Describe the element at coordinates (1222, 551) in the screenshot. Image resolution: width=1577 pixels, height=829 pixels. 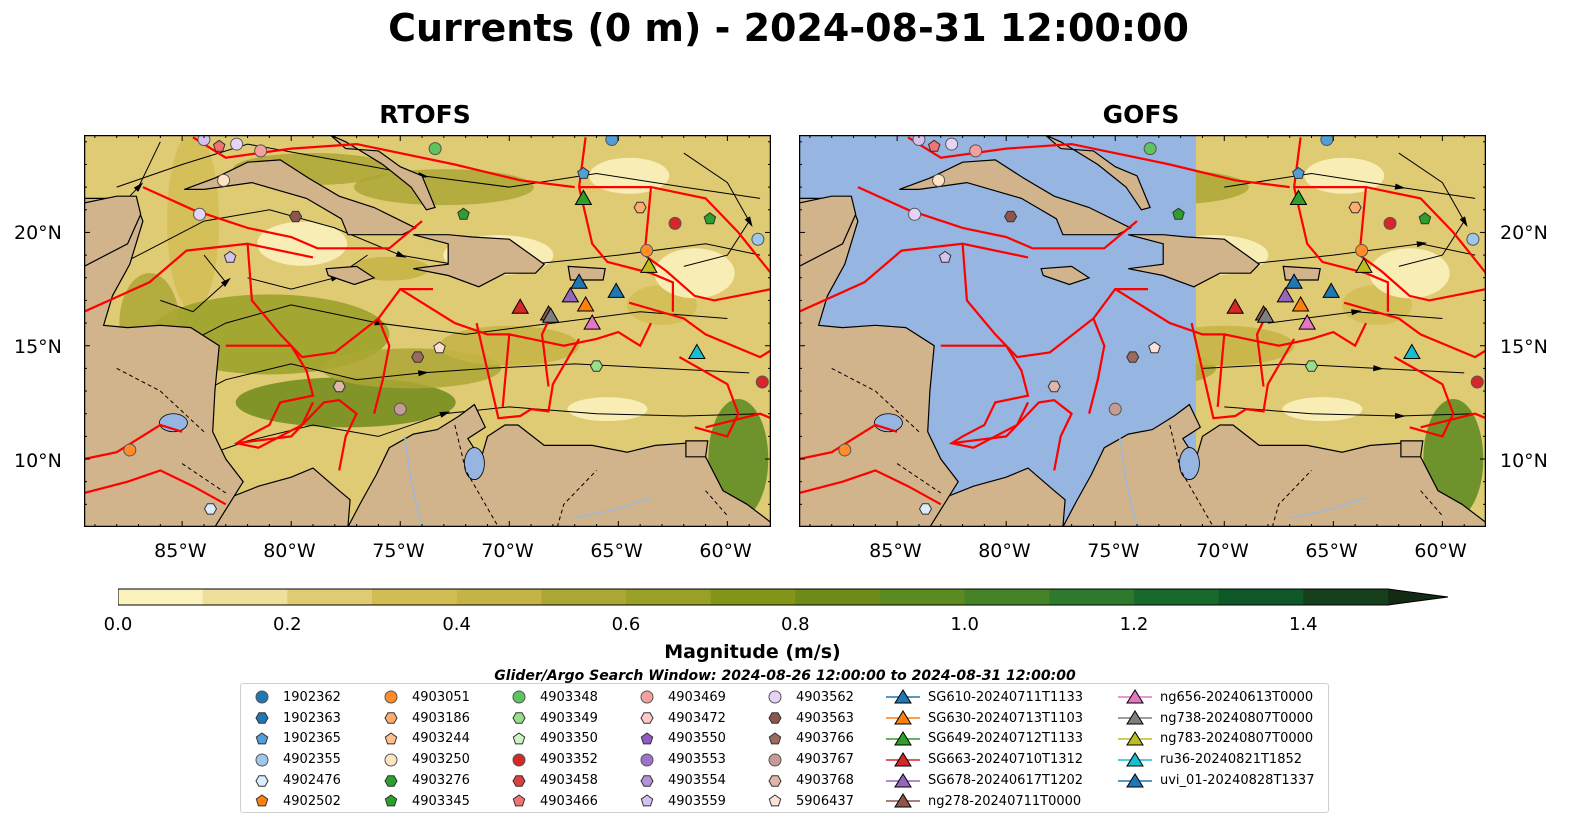
I see `lon-tick-gofs: 70°W` at that location.